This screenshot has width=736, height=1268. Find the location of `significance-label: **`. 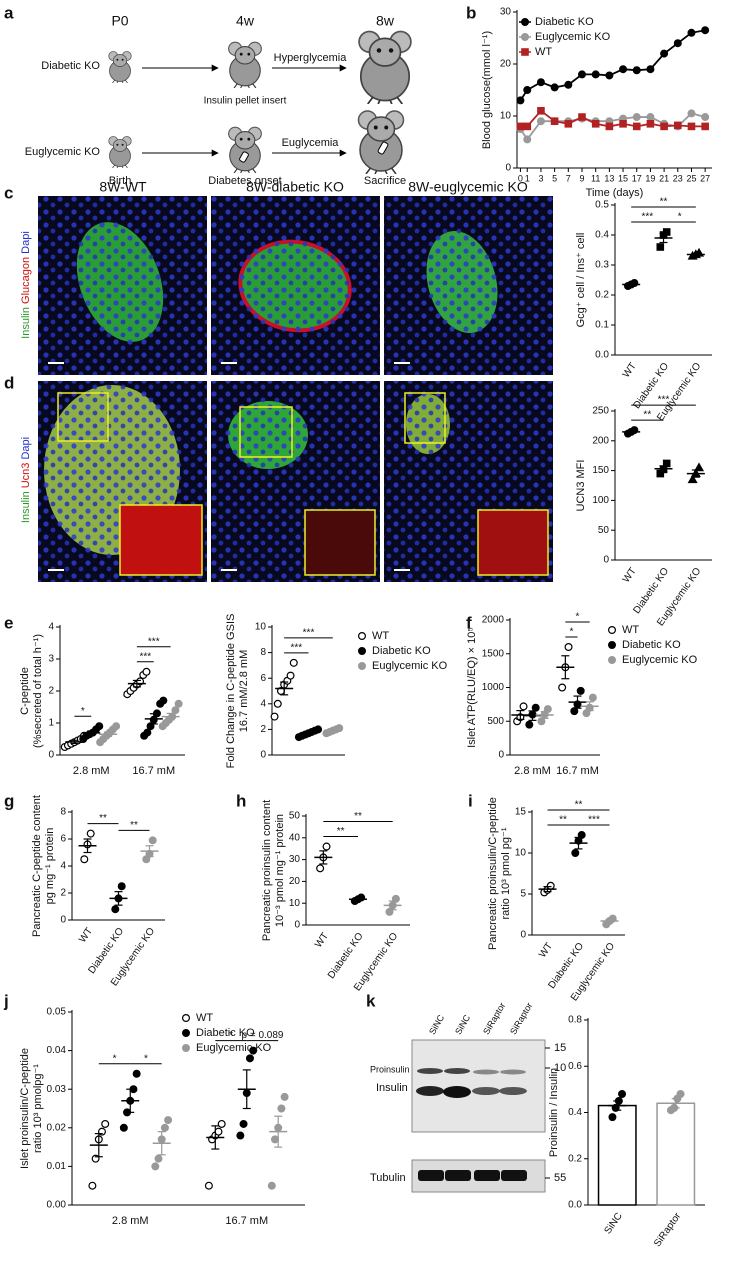

significance-label: ** is located at coordinates (103, 818).